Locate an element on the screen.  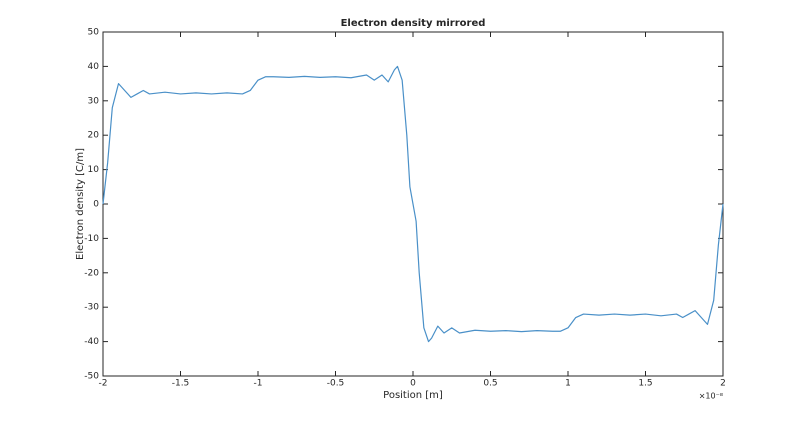
y-tick-label: 0 is located at coordinates (96, 205).